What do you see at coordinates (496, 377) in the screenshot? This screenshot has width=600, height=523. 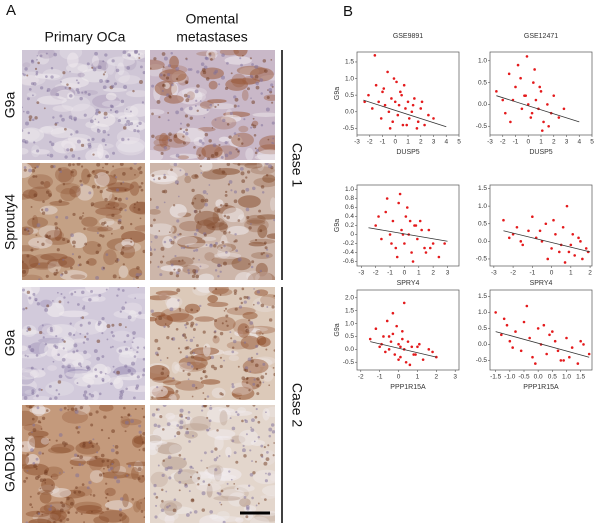 I see `x-tick-label: -1.5` at bounding box center [496, 377].